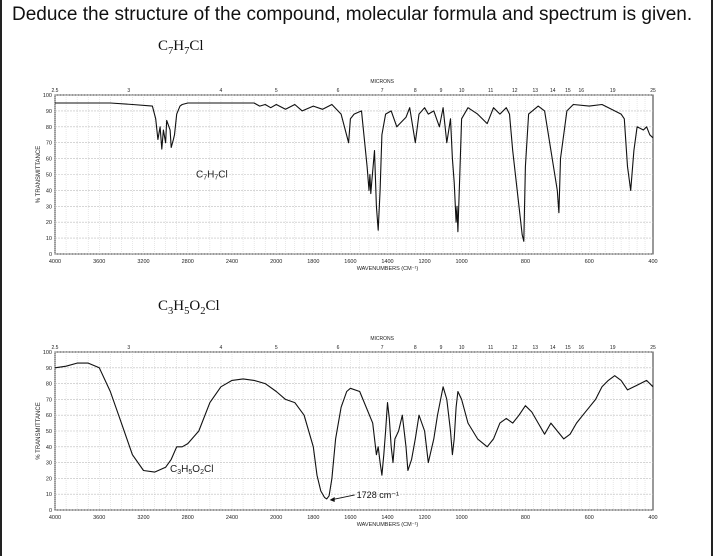  Describe the element at coordinates (712, 278) in the screenshot. I see `page-right-border` at that location.